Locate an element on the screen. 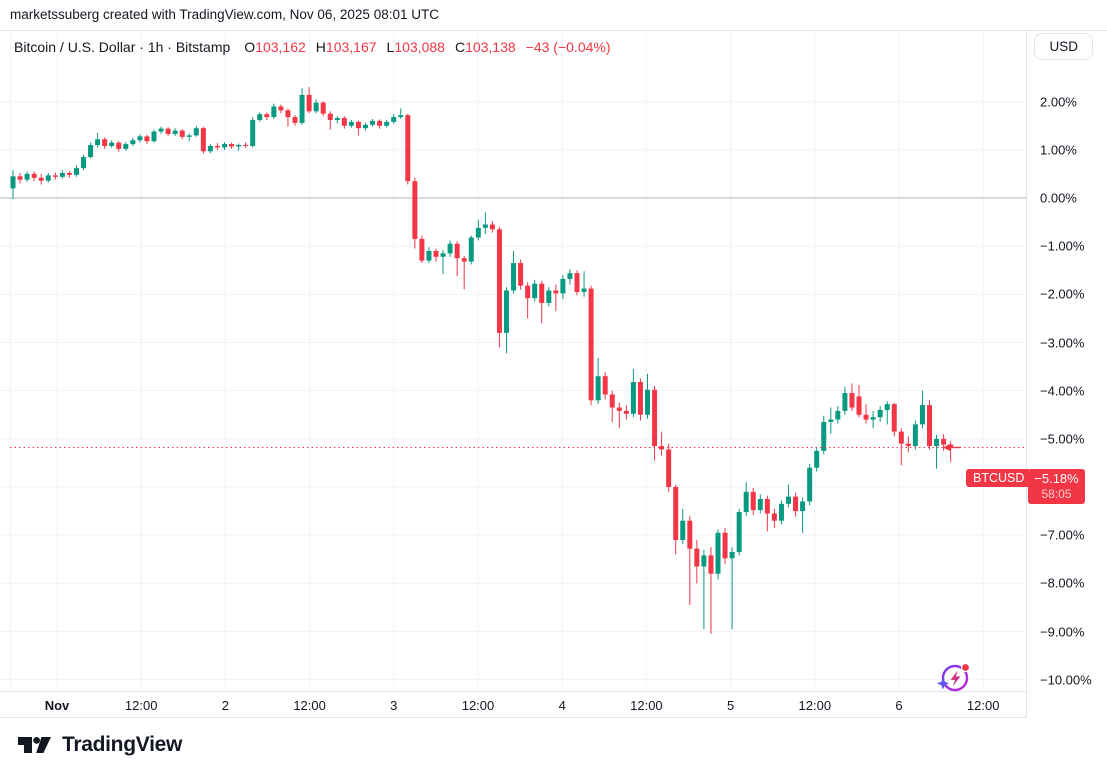  open-label: O is located at coordinates (250, 47).